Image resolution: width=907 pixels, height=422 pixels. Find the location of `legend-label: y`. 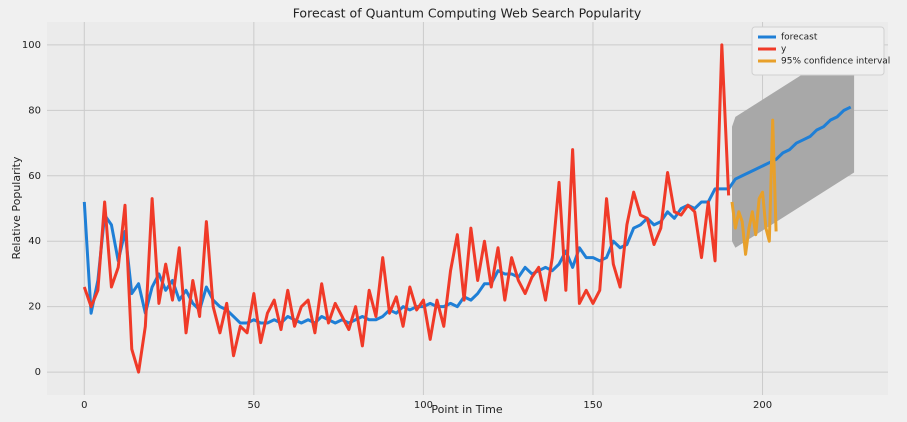

legend-label: y is located at coordinates (784, 50).